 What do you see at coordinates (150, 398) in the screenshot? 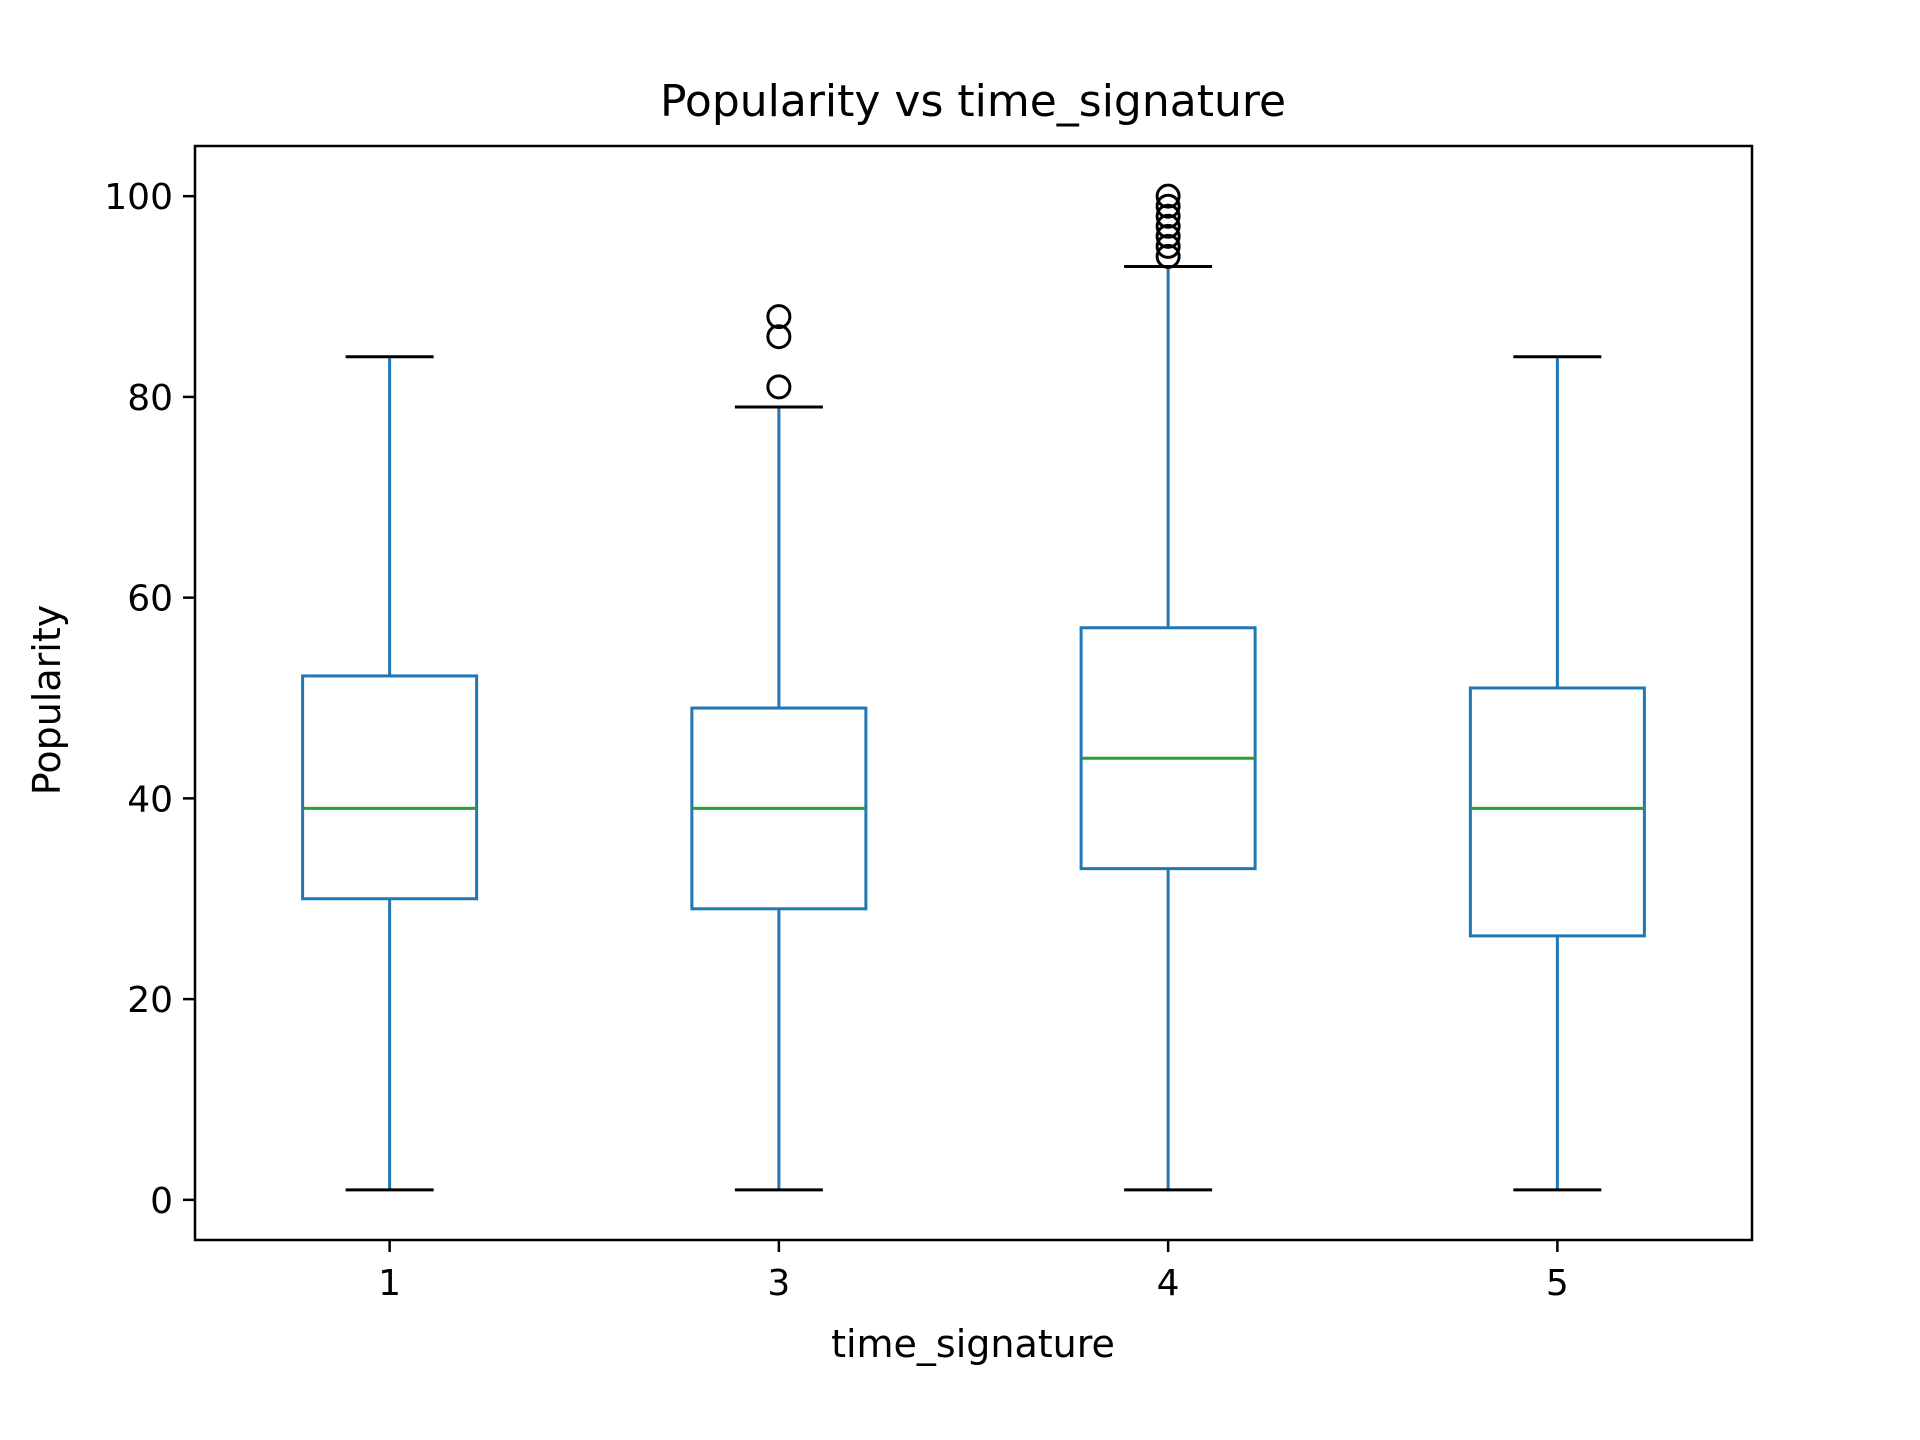
I see `y-tick-label: 80` at bounding box center [150, 398].